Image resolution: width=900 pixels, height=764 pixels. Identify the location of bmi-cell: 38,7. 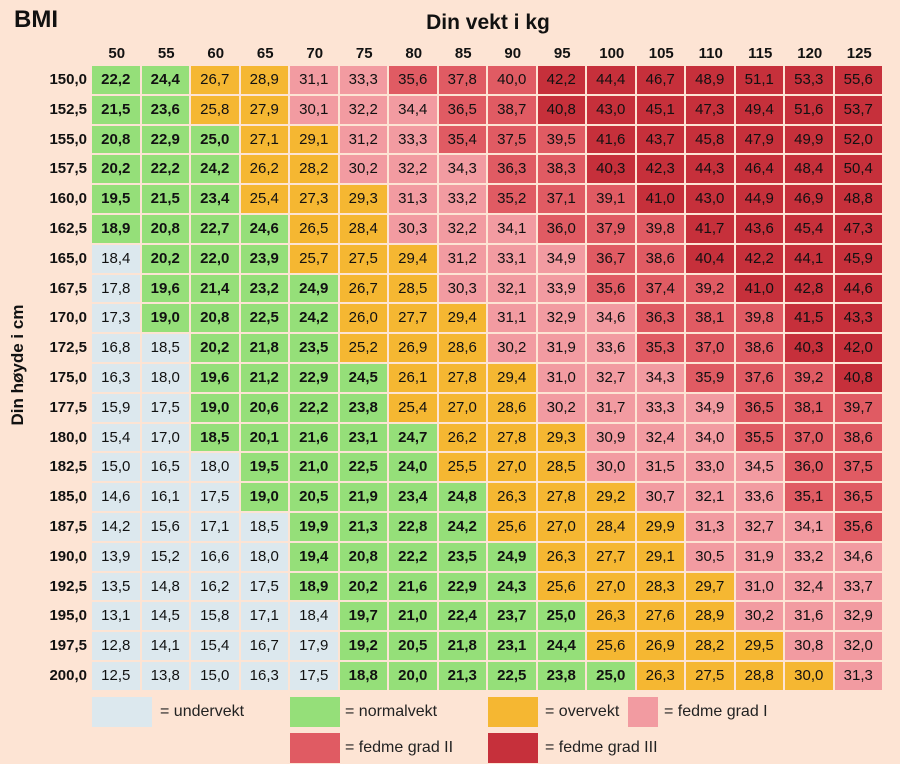
(512, 109).